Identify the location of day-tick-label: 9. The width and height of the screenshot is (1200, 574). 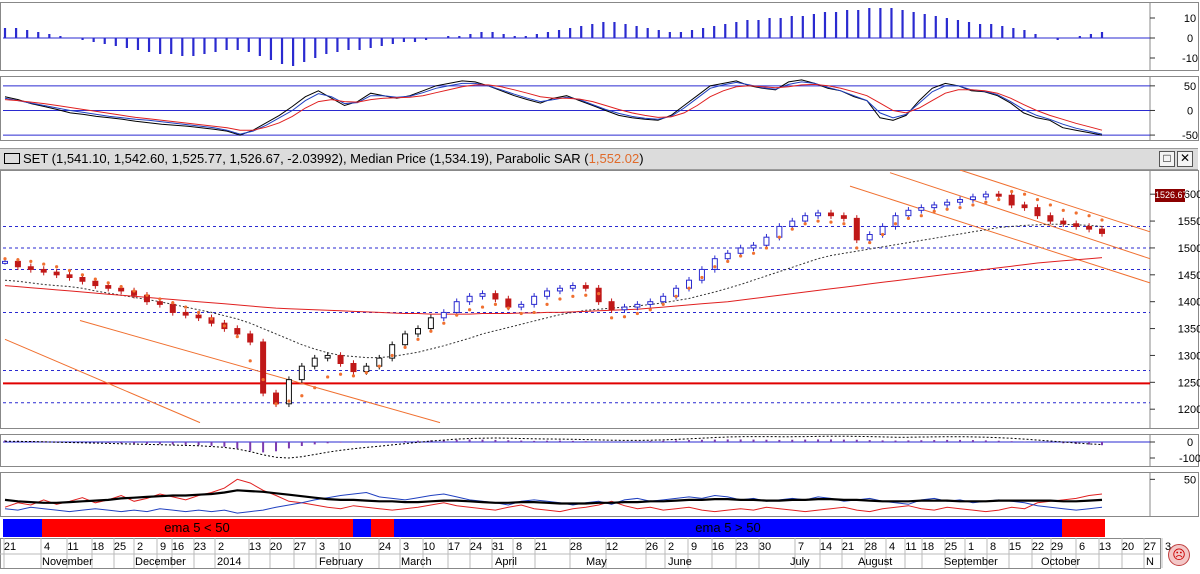
(163, 547).